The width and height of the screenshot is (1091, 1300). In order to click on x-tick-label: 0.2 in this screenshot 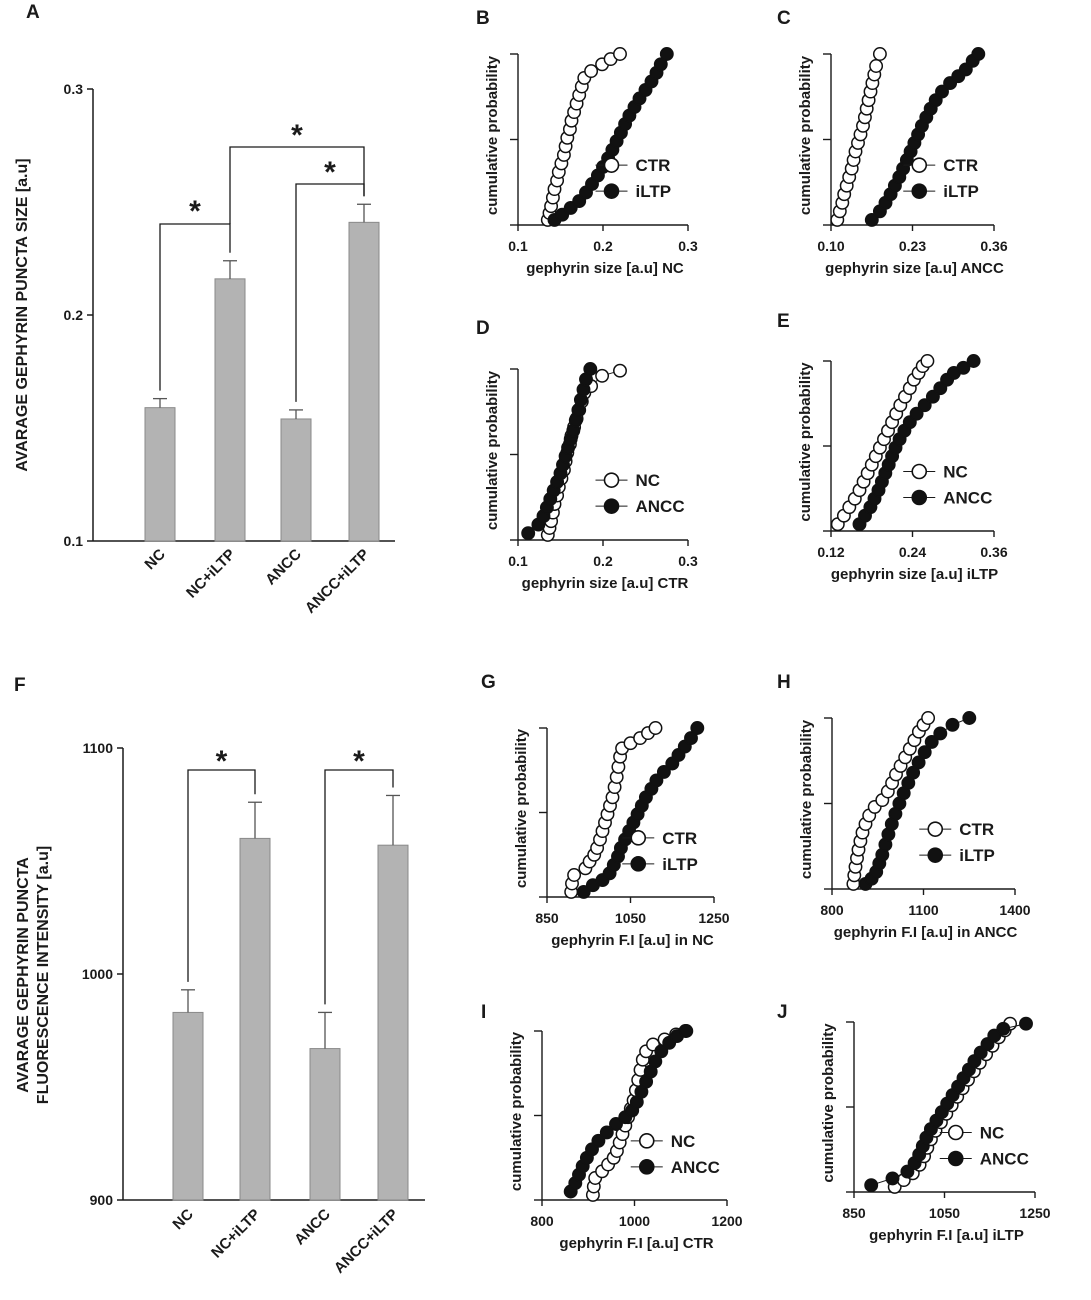, I will do `click(603, 246)`.